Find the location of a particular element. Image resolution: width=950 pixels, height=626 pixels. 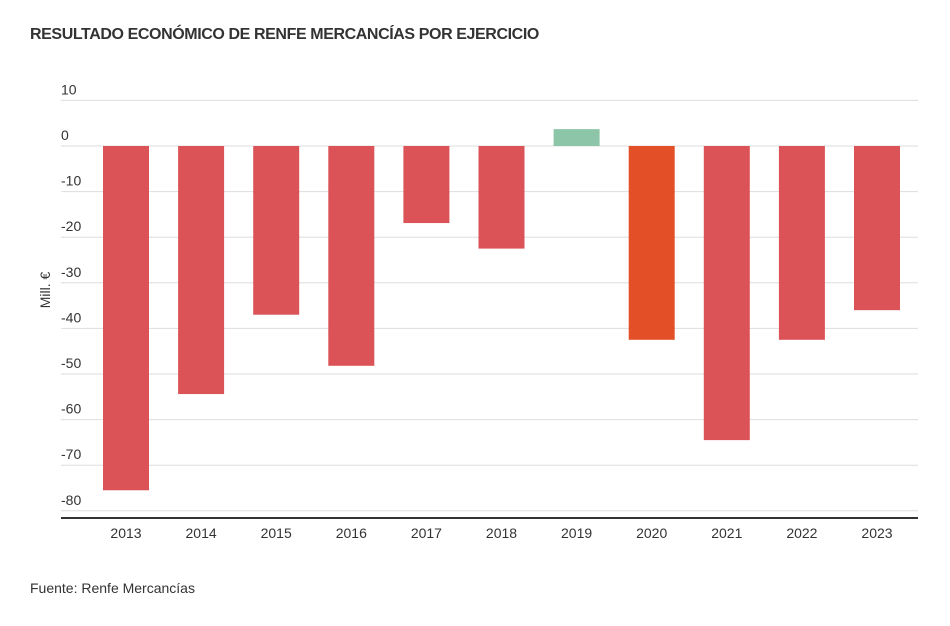

x-tick-label: 2016 is located at coordinates (351, 533).